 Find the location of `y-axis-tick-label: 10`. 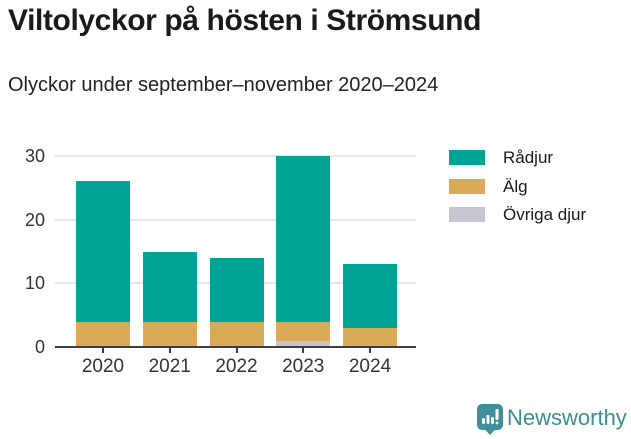

y-axis-tick-label: 10 is located at coordinates (34, 283).